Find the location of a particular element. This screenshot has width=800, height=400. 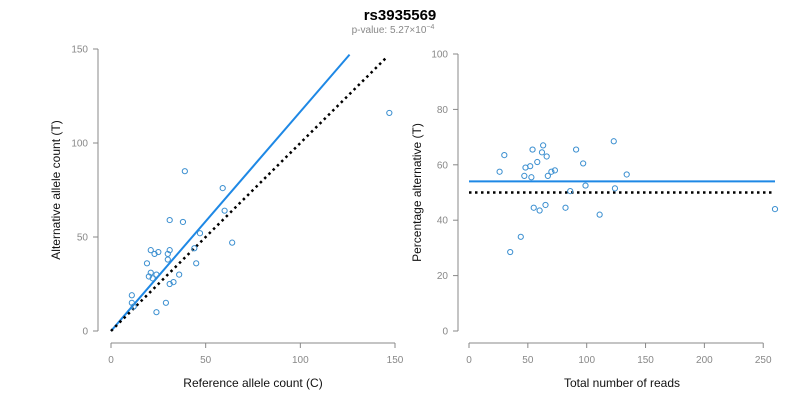

chart-subtitle: p-value: 5.27×10−4 is located at coordinates (393, 30).